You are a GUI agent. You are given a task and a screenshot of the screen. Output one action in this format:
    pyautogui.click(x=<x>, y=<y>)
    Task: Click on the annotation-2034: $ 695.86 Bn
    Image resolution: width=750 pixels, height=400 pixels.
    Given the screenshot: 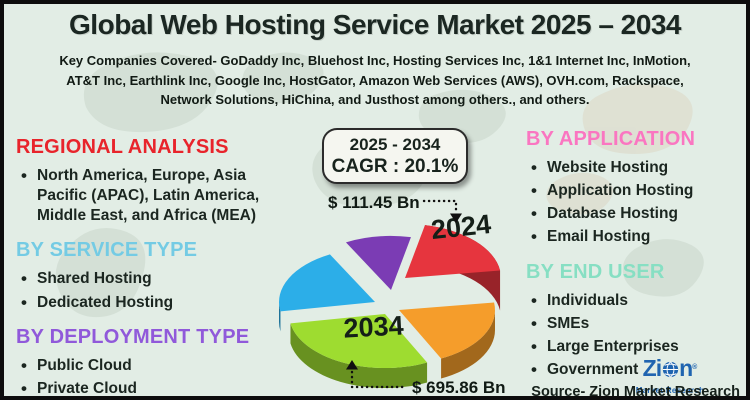 What is the action you would take?
    pyautogui.click(x=426, y=378)
    